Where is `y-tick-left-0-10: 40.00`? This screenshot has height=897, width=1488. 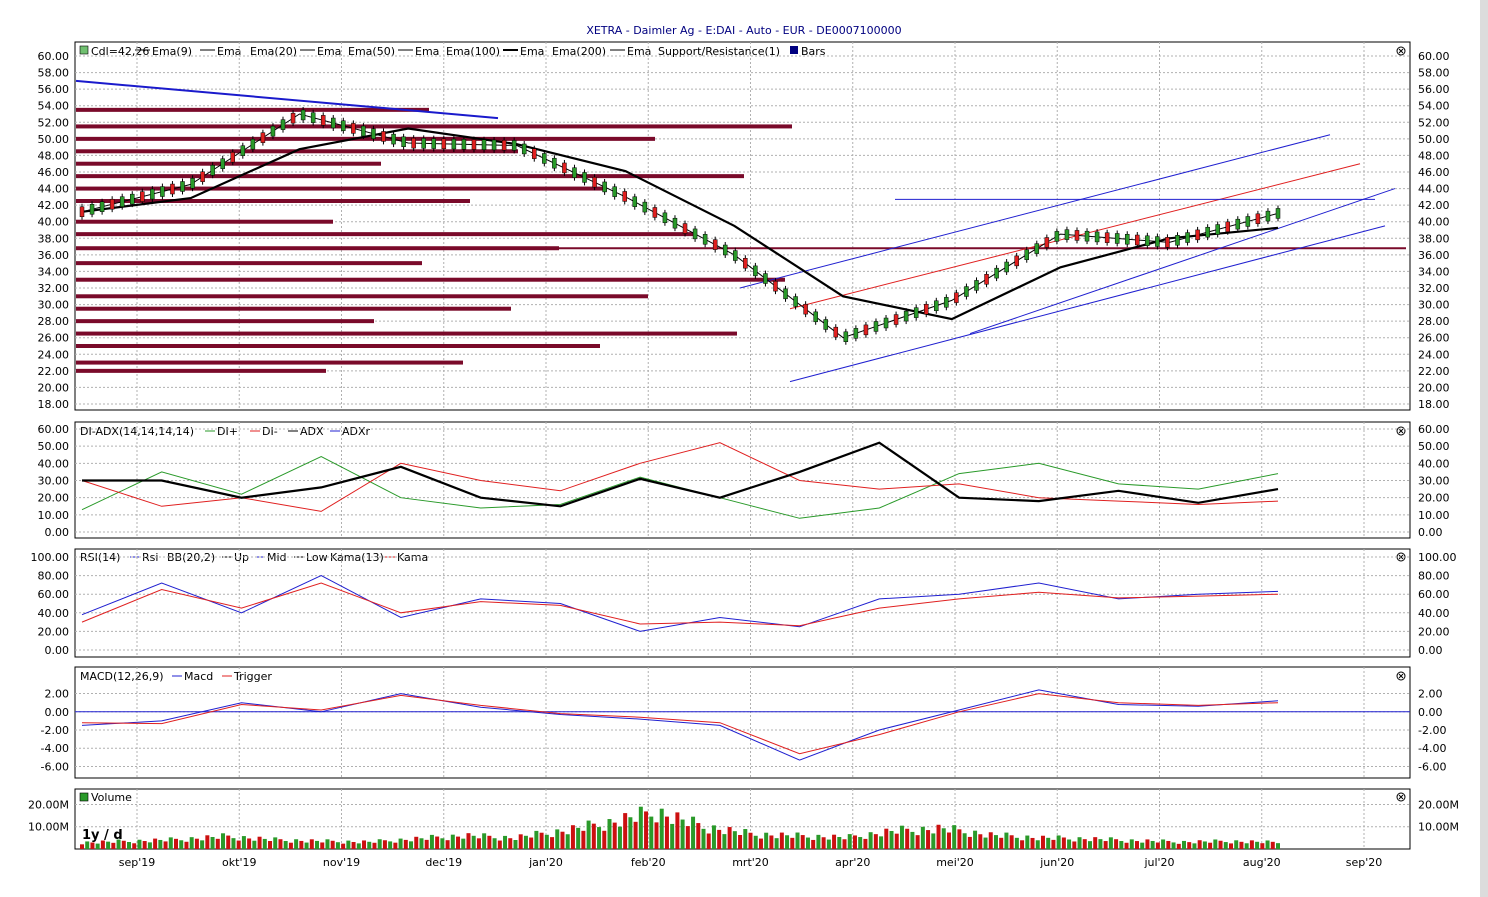 y-tick-left-0-10: 40.00 is located at coordinates (54, 222).